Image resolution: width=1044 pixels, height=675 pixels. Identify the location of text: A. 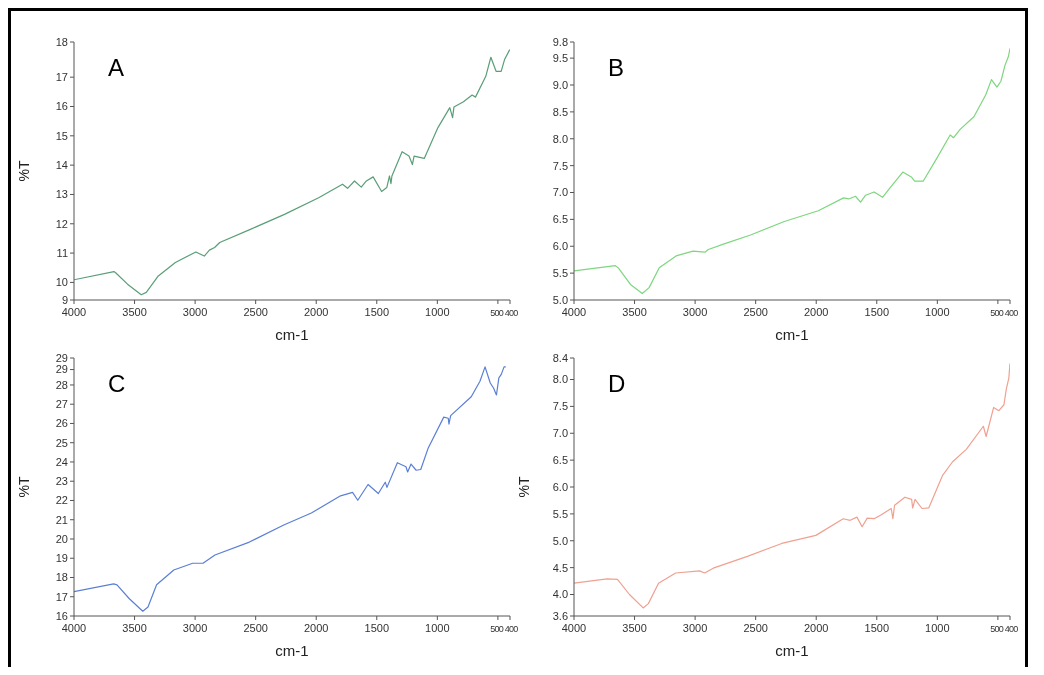
(116, 68).